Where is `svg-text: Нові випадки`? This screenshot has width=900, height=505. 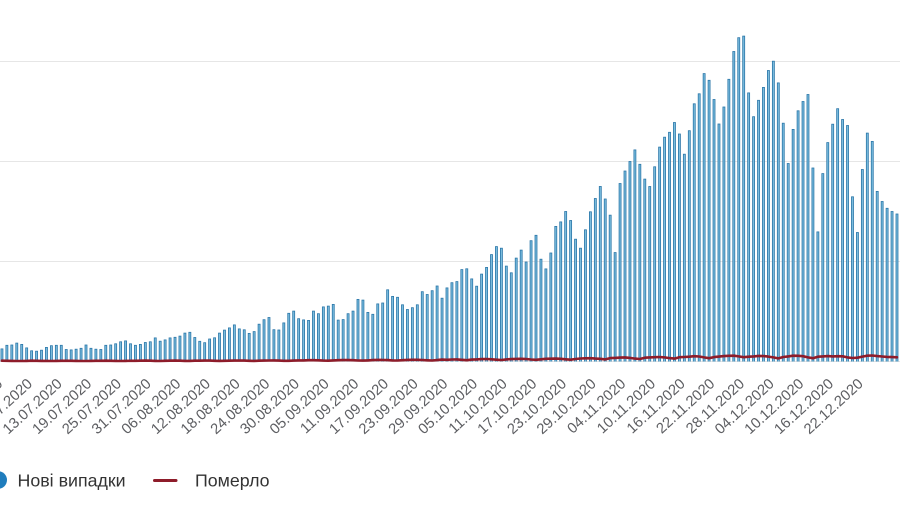 svg-text: Нові випадки is located at coordinates (72, 481).